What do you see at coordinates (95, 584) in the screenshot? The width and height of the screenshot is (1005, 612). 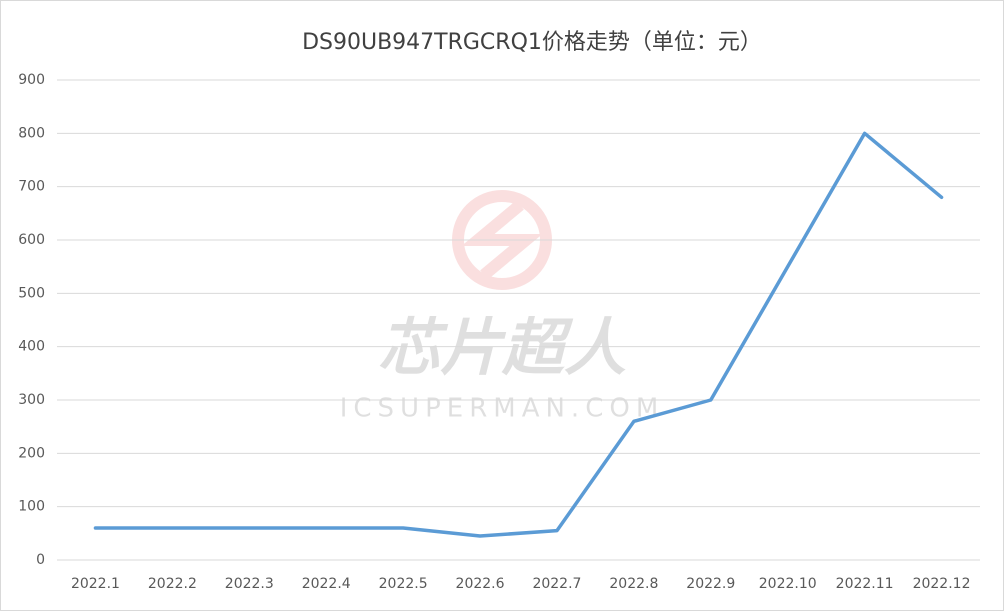 I see `x-tick-label: 2022.1` at bounding box center [95, 584].